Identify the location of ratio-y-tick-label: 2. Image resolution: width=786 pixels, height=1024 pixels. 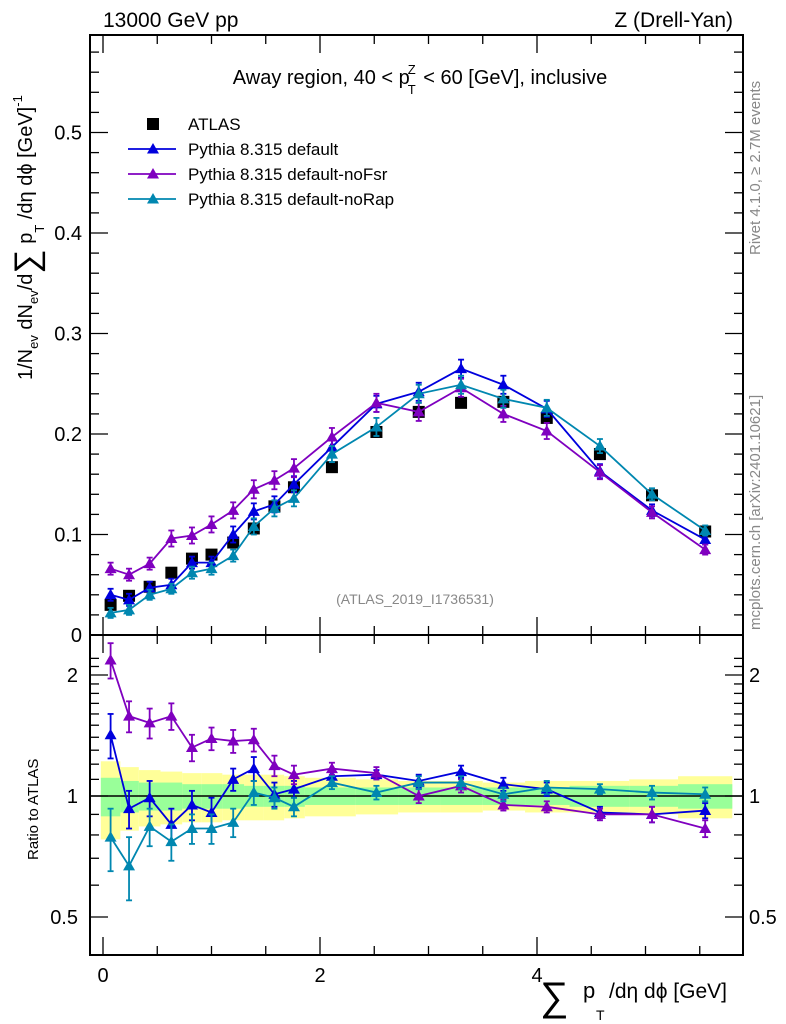
(72, 676).